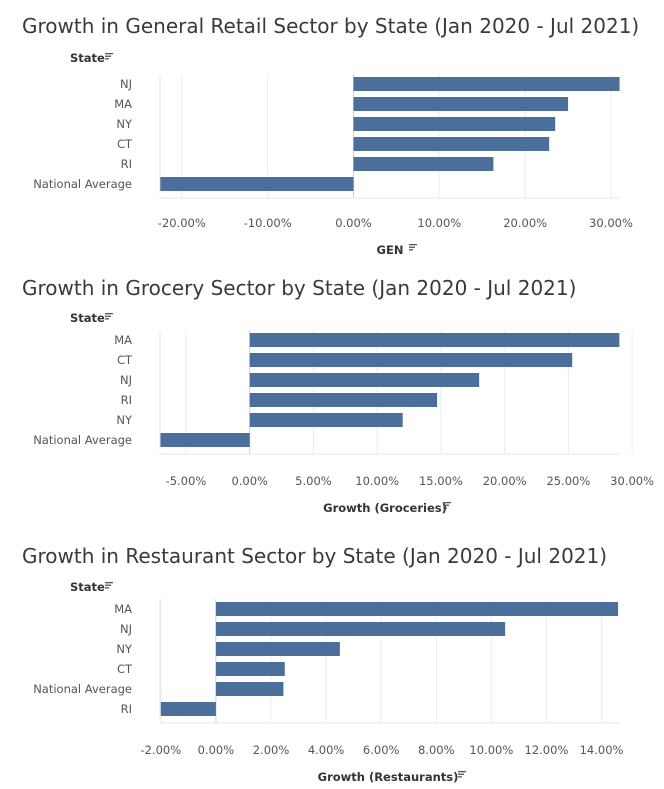 This screenshot has width=664, height=789. I want to click on tick-label: 2.00%, so click(271, 750).